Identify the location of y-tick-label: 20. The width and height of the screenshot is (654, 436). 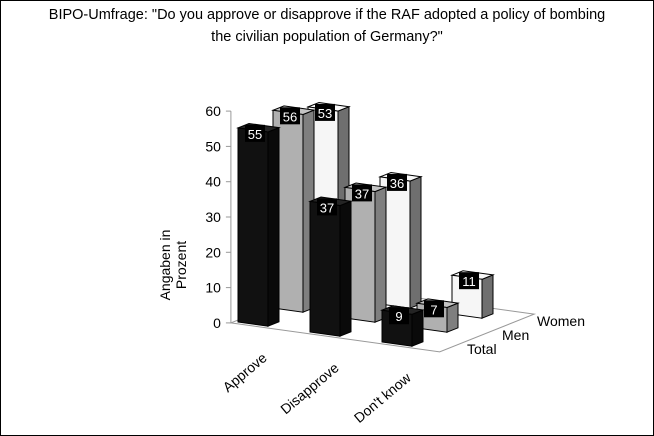
(213, 252).